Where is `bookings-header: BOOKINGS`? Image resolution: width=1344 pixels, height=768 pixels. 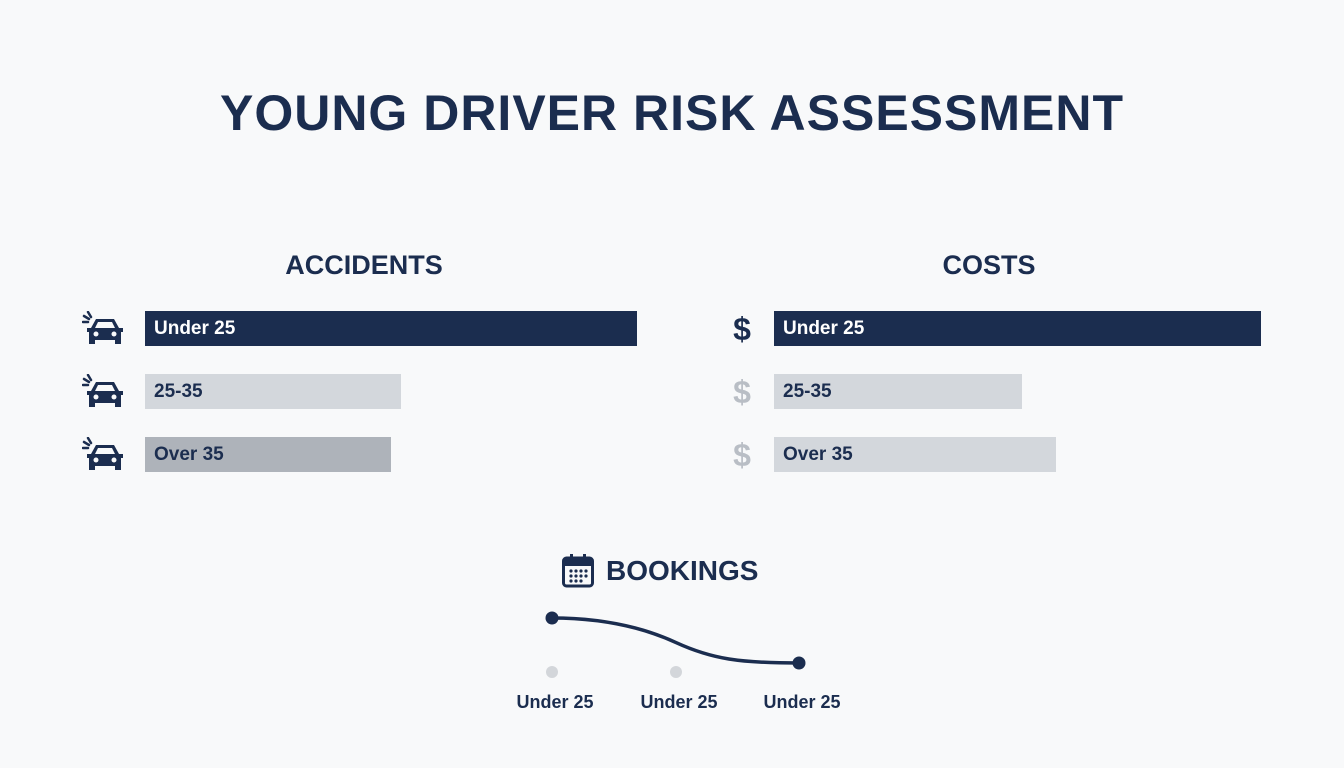 bookings-header: BOOKINGS is located at coordinates (660, 571).